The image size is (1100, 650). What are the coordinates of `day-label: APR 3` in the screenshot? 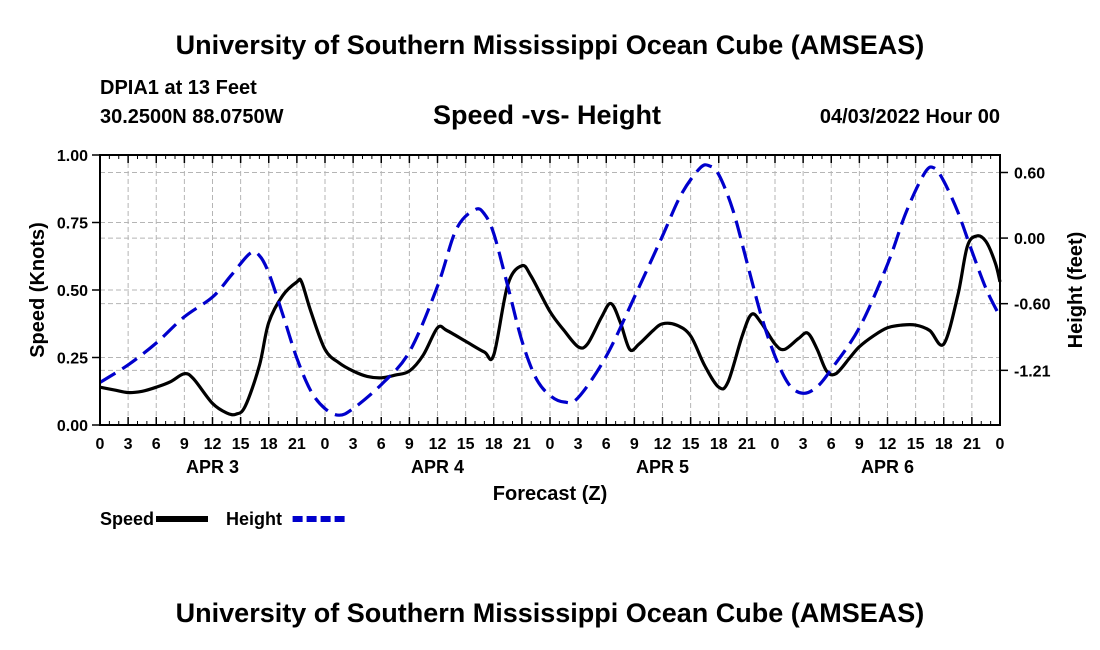 It's located at (212, 467).